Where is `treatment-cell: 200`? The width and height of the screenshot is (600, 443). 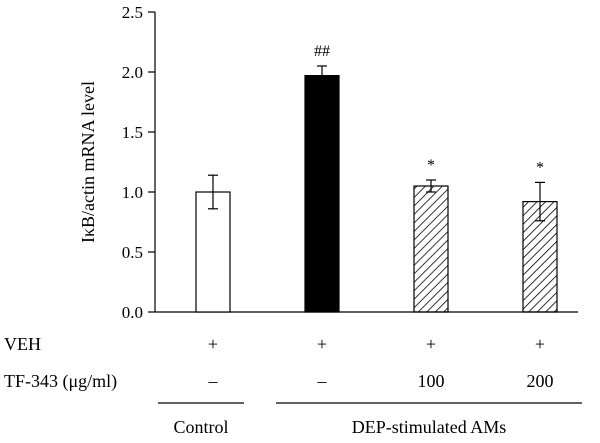 treatment-cell: 200 is located at coordinates (540, 381).